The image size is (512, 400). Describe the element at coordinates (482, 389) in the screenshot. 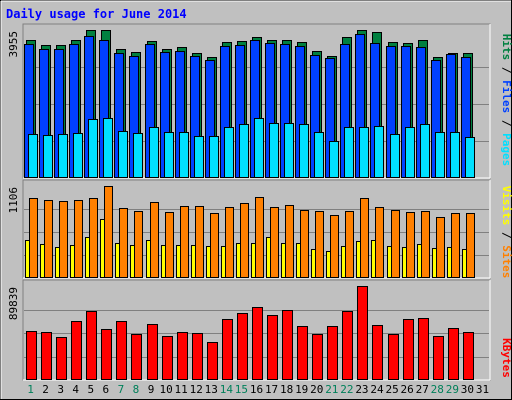

I see `x-tick-label-31: 31` at that location.